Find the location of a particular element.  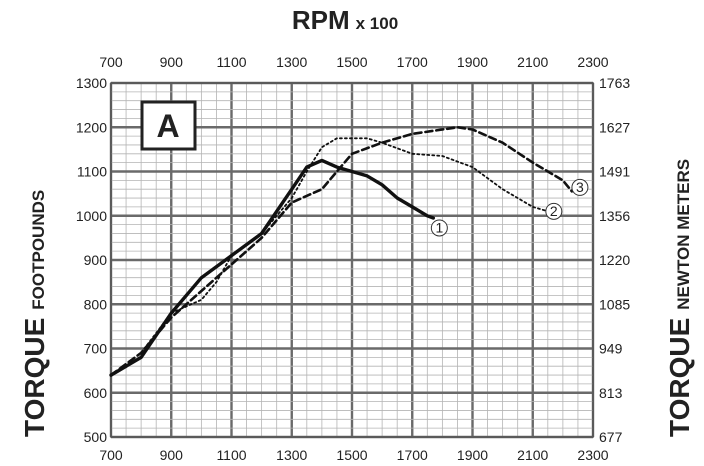

panel-label: A is located at coordinates (167, 126).